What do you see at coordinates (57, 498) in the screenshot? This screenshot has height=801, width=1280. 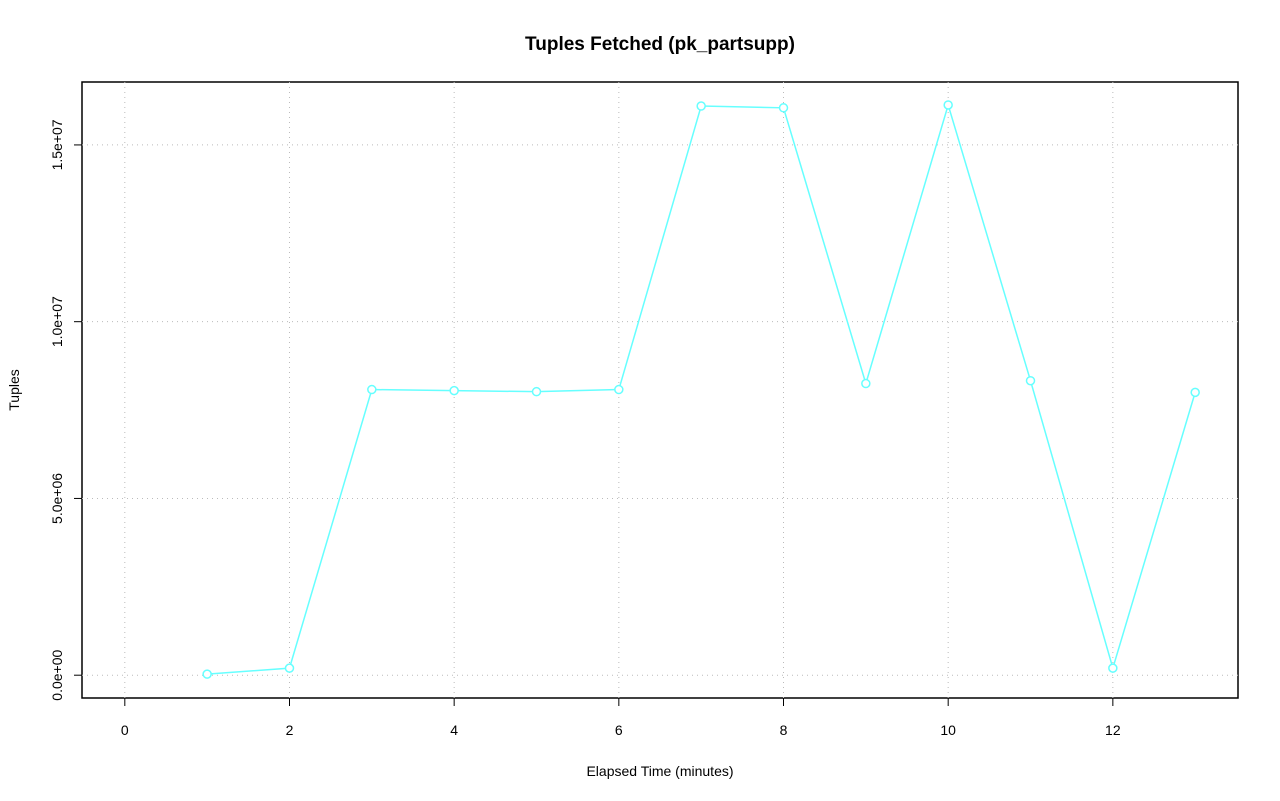 I see `y-tick-label: 5.0e+06` at bounding box center [57, 498].